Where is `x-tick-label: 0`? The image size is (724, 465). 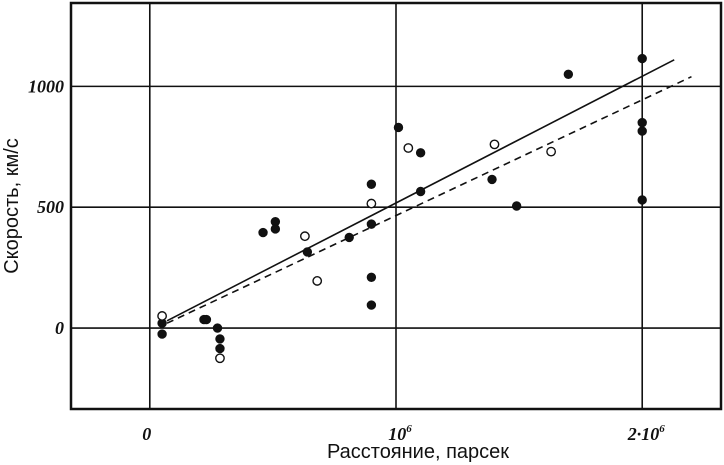 x-tick-label: 0 is located at coordinates (146, 434).